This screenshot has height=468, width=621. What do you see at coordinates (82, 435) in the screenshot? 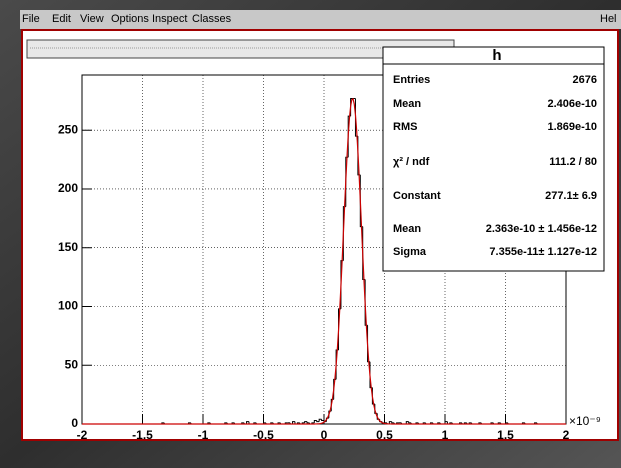
I see `x-tick-label: -2` at bounding box center [82, 435].